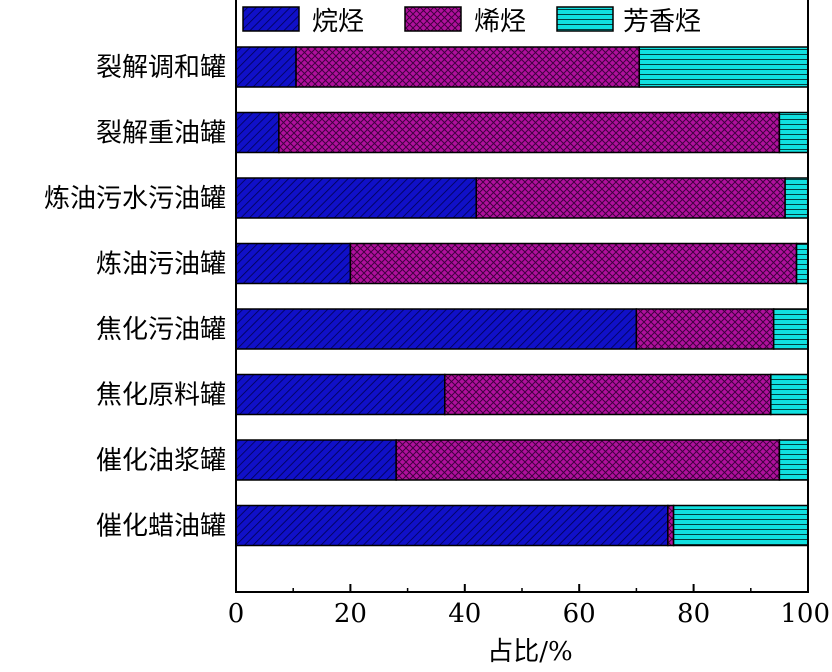 This screenshot has height=672, width=832. Describe the element at coordinates (161, 461) in the screenshot. I see `category-label: 催化油浆罐` at that location.